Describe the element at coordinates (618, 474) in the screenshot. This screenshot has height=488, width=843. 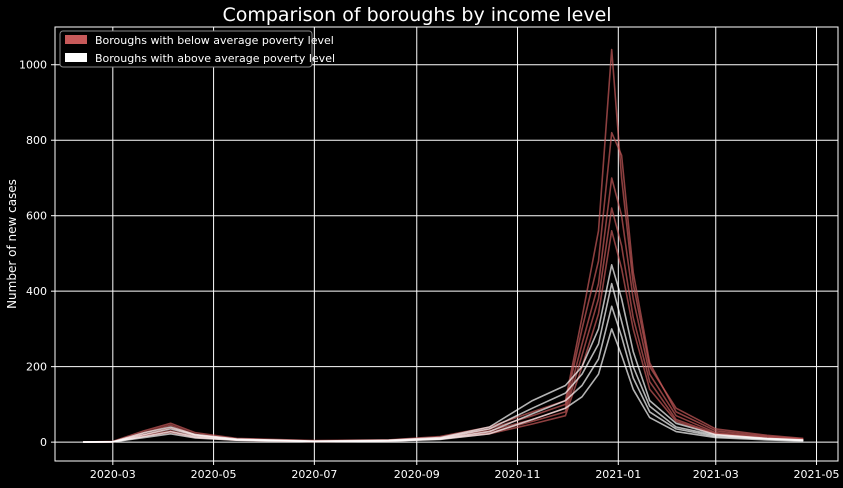
I see `x-tick-label: 2021-01` at that location.